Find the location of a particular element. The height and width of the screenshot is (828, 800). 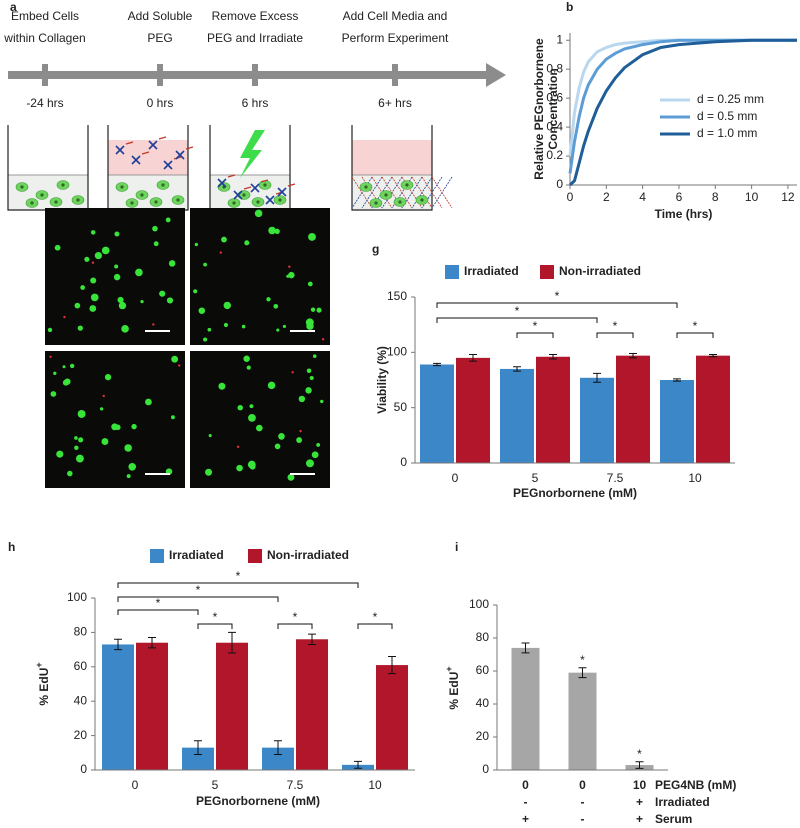

y-tick-label: 60 is located at coordinates (483, 670).